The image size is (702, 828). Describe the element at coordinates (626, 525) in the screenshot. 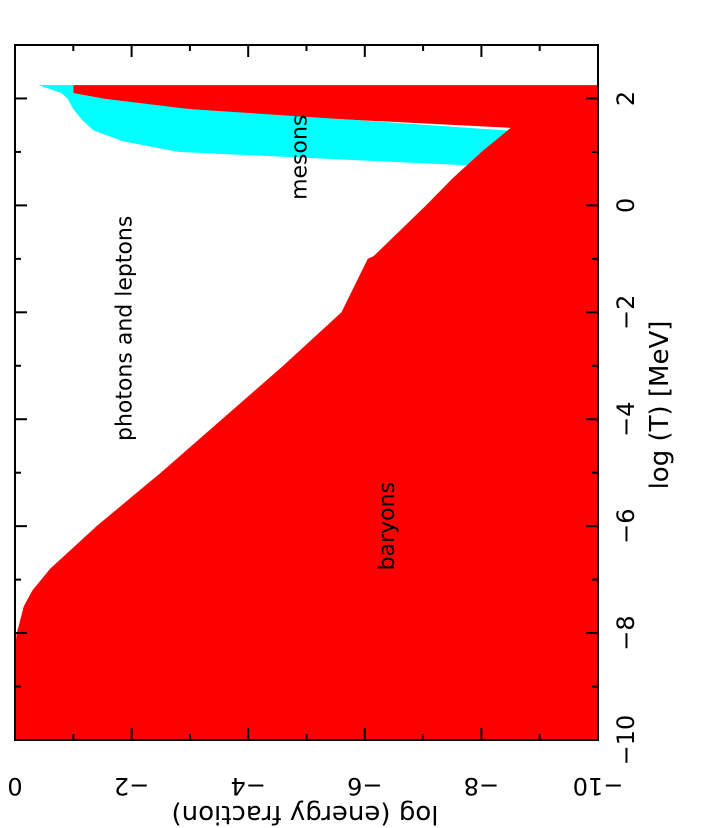

I see `x-tick-label: −6` at that location.